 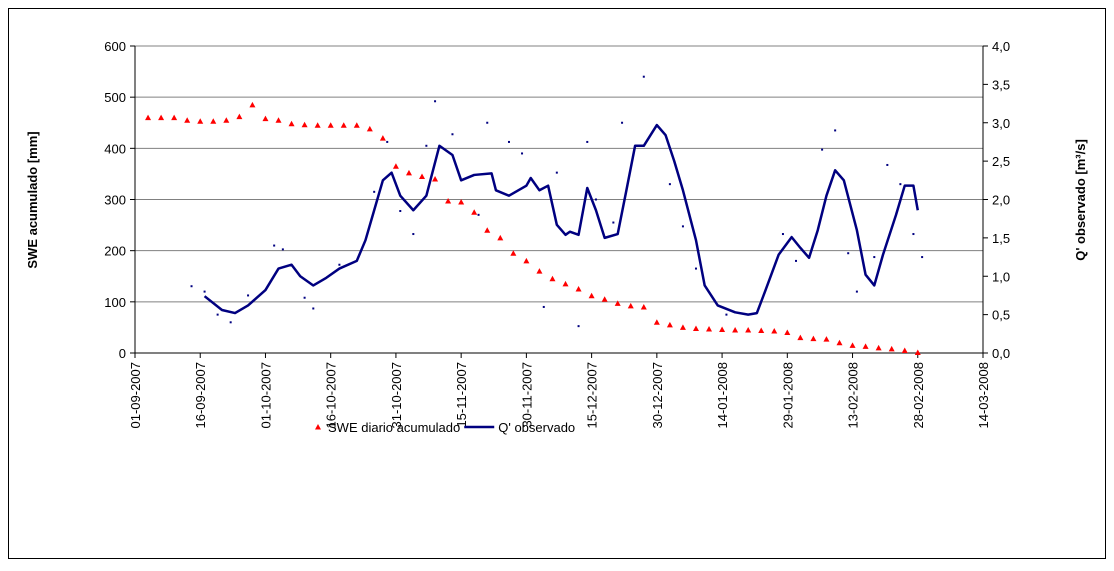 What do you see at coordinates (318, 427) in the screenshot?
I see `legend-marker` at bounding box center [318, 427].